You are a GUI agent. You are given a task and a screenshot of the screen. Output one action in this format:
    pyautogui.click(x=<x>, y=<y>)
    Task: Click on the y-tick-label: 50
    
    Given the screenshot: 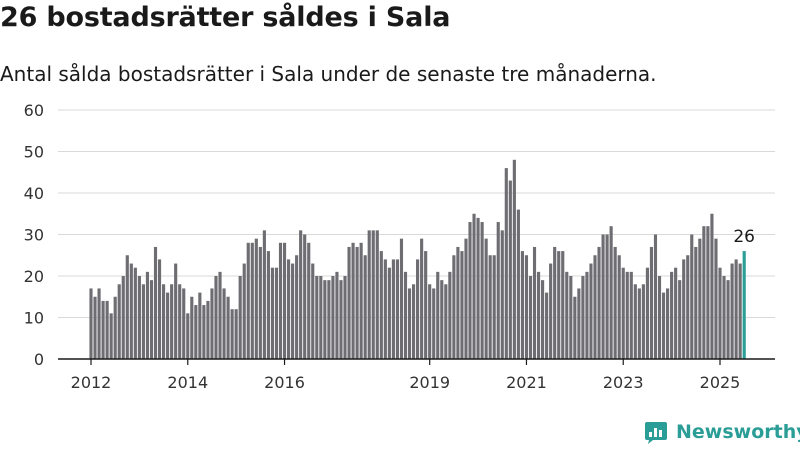 What is the action you would take?
    pyautogui.click(x=34, y=152)
    